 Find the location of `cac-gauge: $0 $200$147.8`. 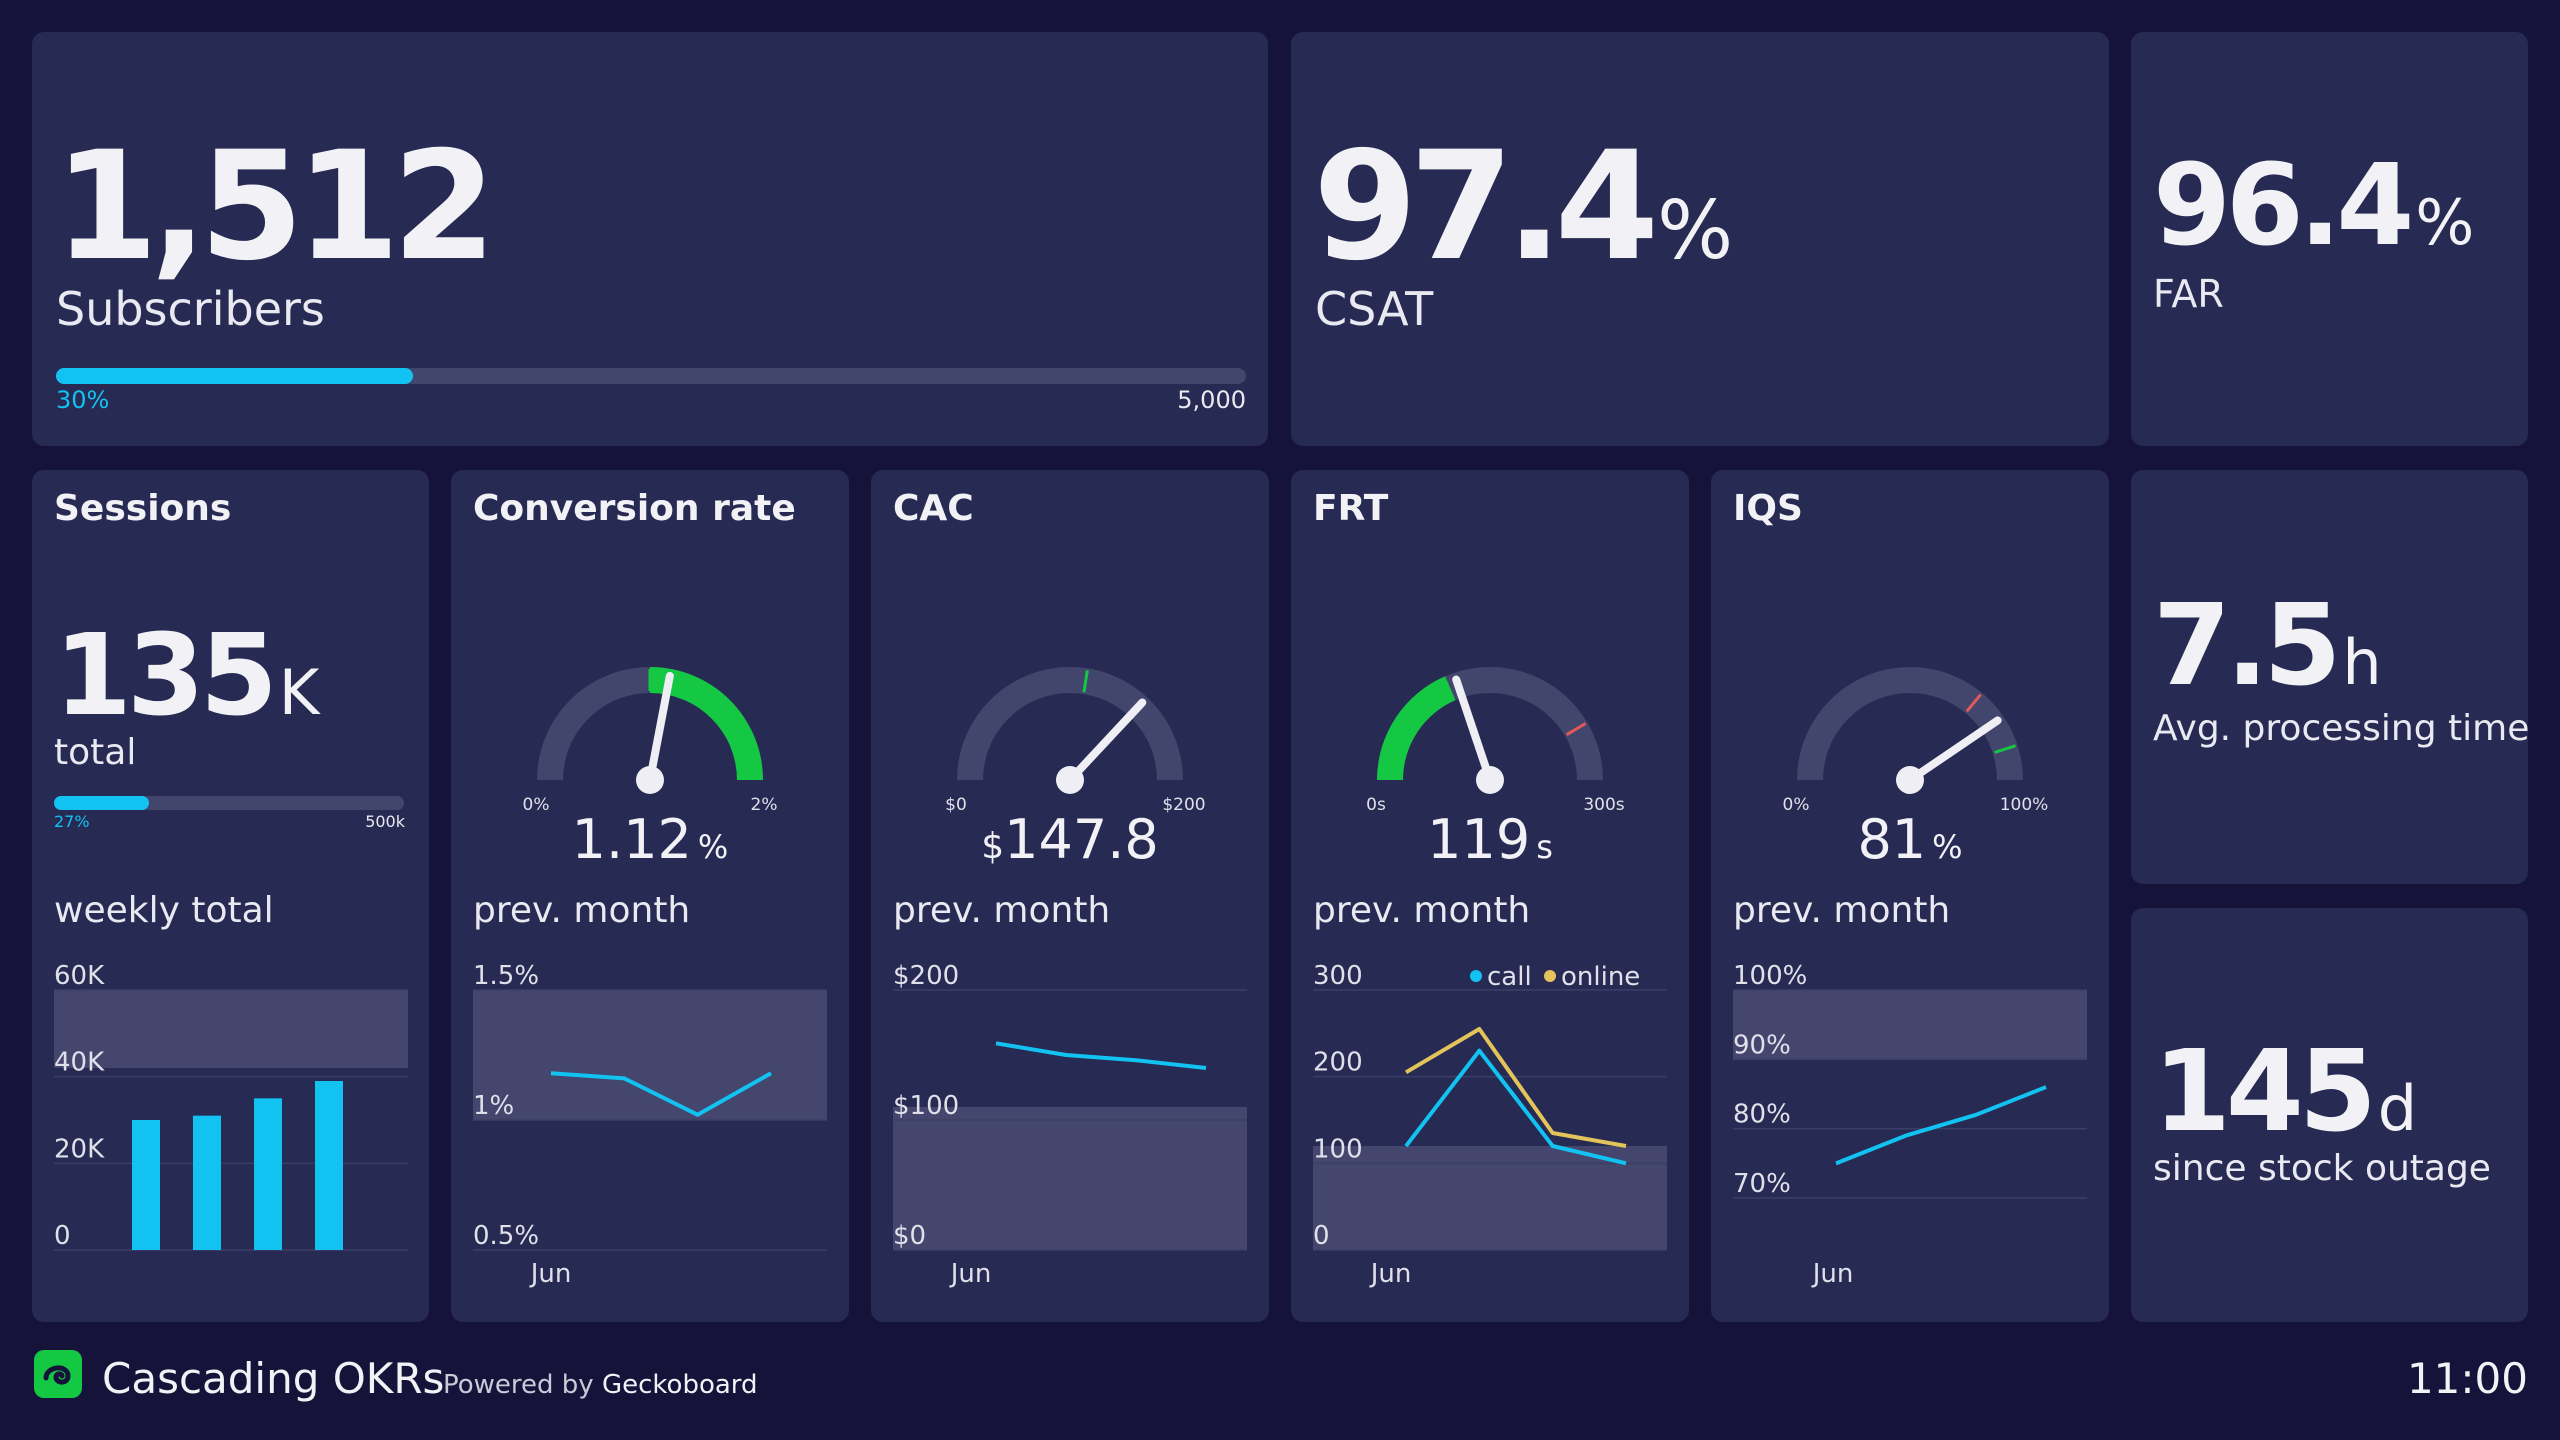

cac-gauge: $0 $200$147.8 is located at coordinates (1075, 769).